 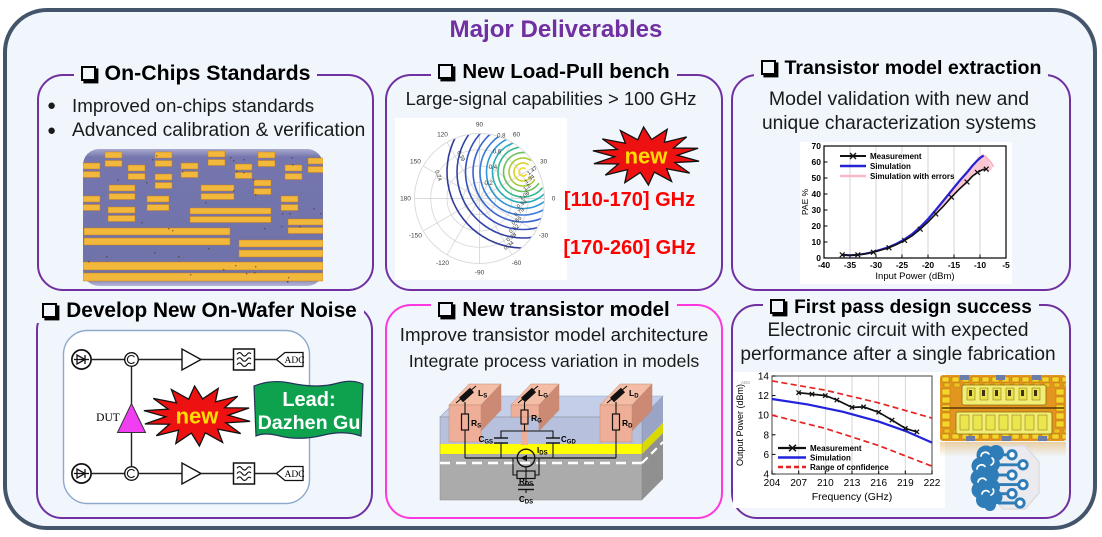 What do you see at coordinates (536, 419) in the screenshot?
I see `svg-text: RG` at bounding box center [536, 419].